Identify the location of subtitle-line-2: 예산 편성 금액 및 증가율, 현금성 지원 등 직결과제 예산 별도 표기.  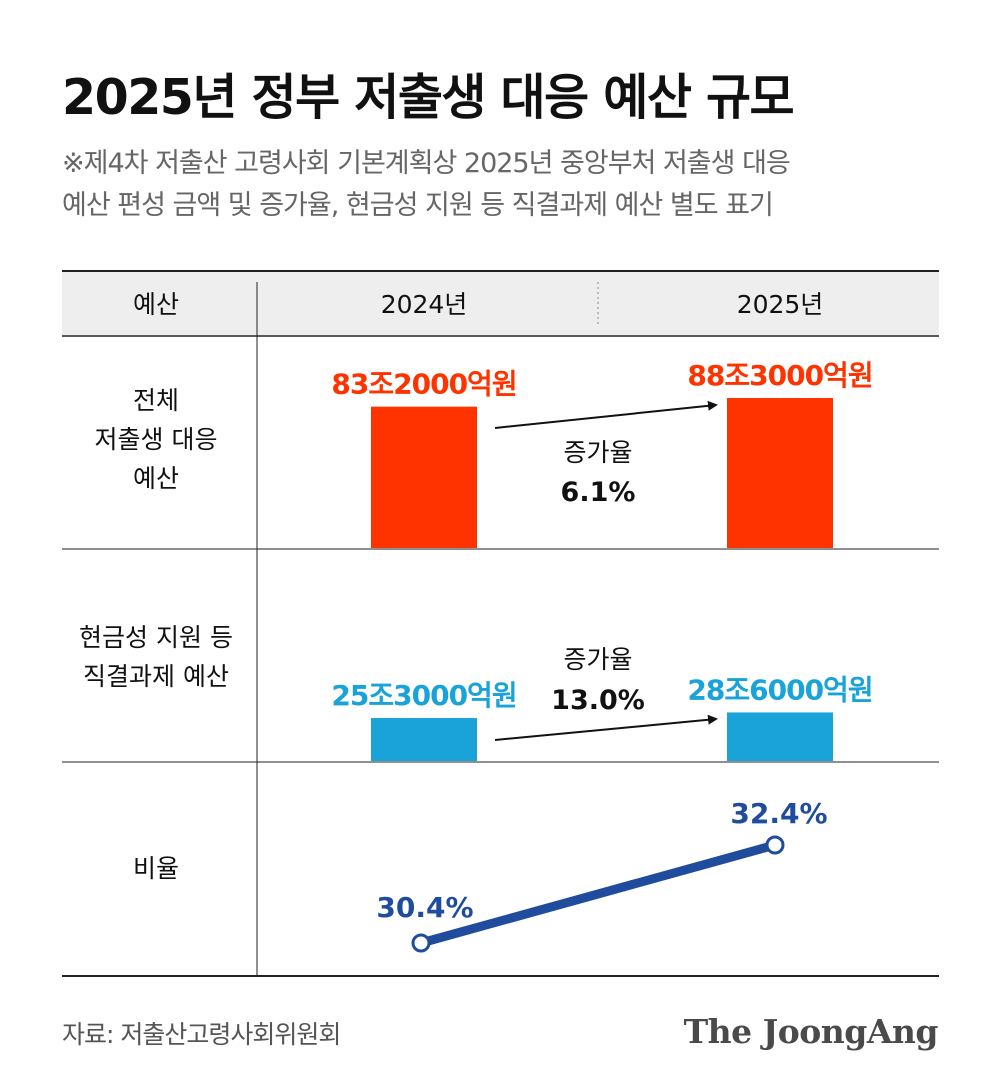
(418, 205).